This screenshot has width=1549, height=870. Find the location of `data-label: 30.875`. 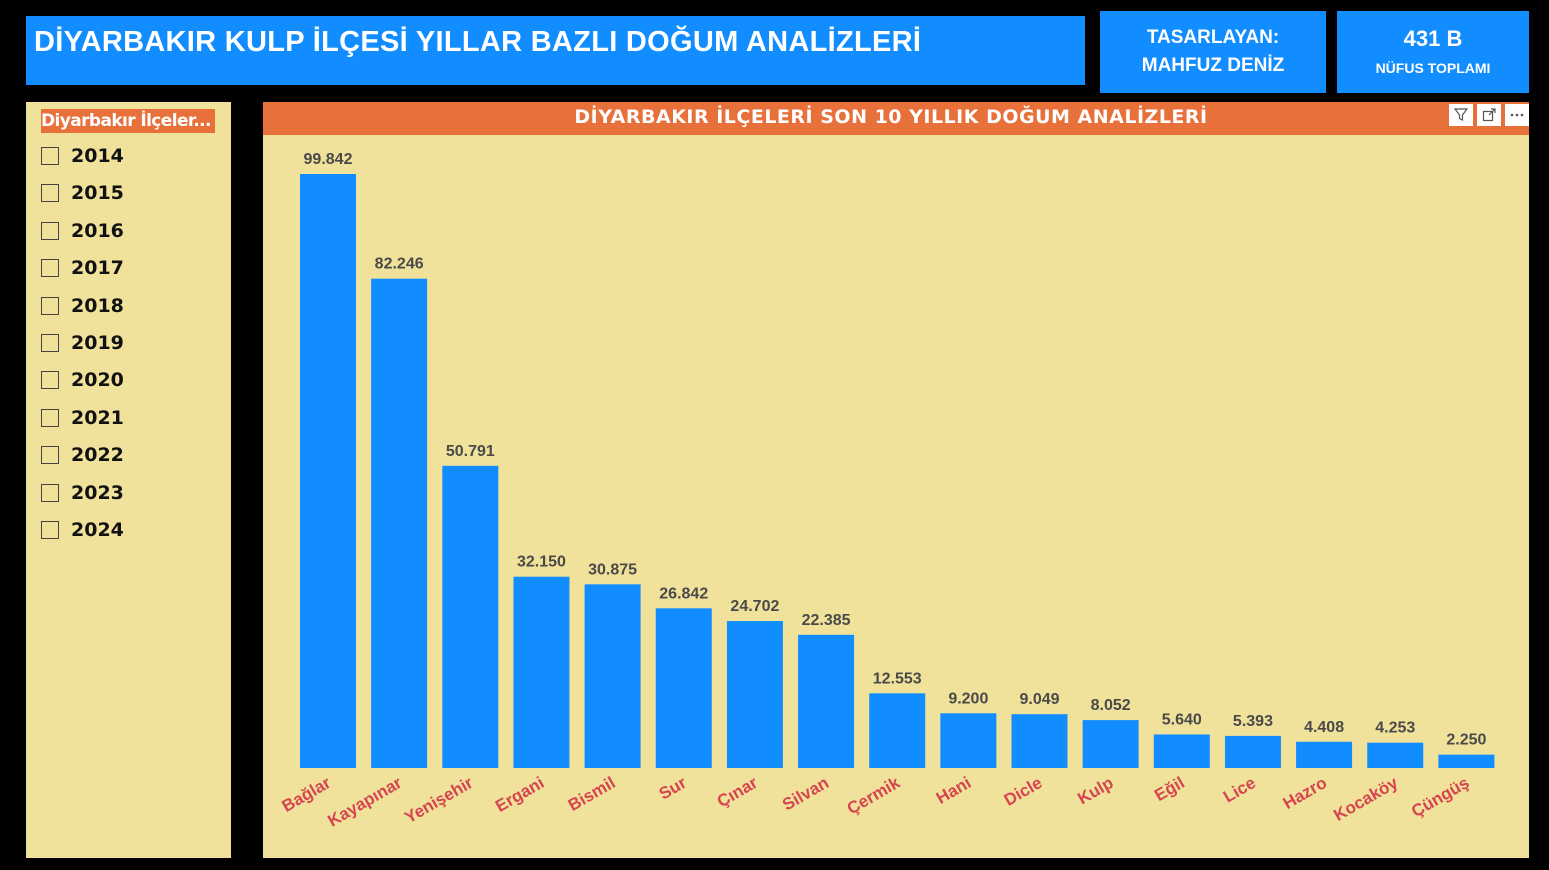

data-label: 30.875 is located at coordinates (612, 569).